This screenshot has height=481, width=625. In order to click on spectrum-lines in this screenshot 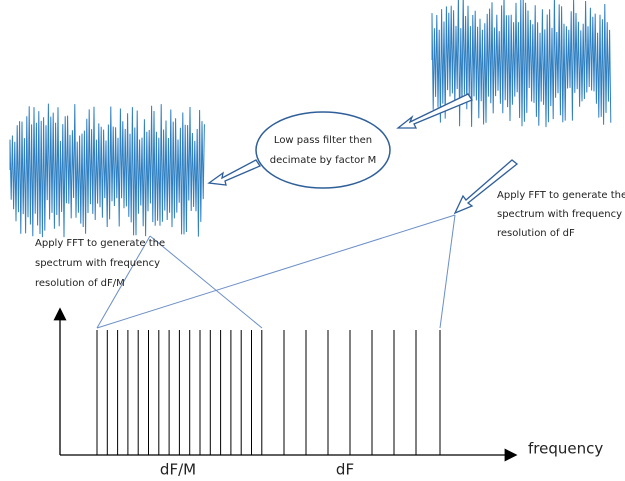, I will do `click(268, 392)`.